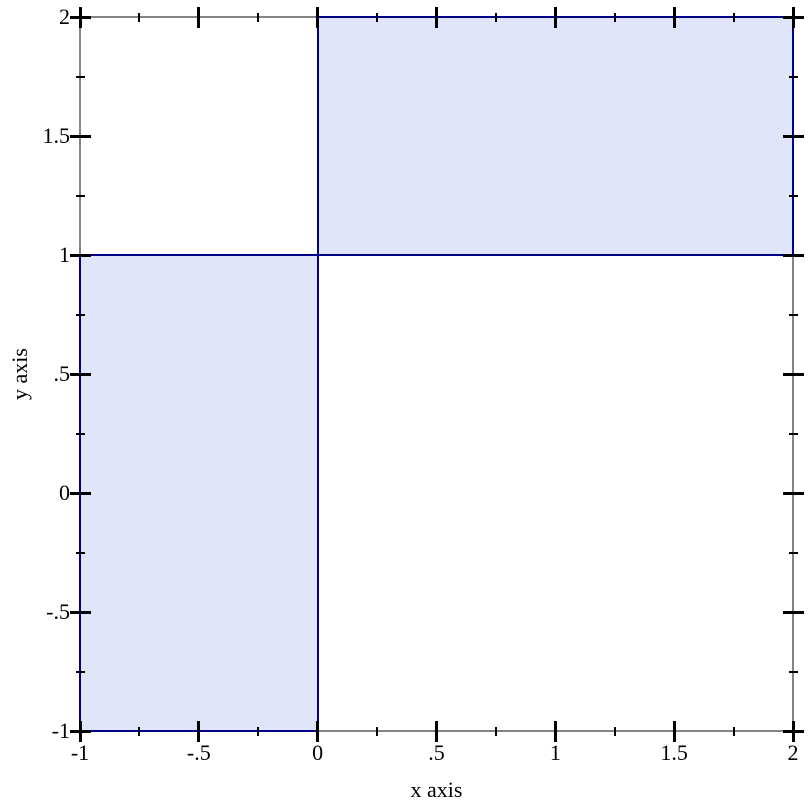  What do you see at coordinates (64, 16) in the screenshot?
I see `y-tick-label: 2` at bounding box center [64, 16].